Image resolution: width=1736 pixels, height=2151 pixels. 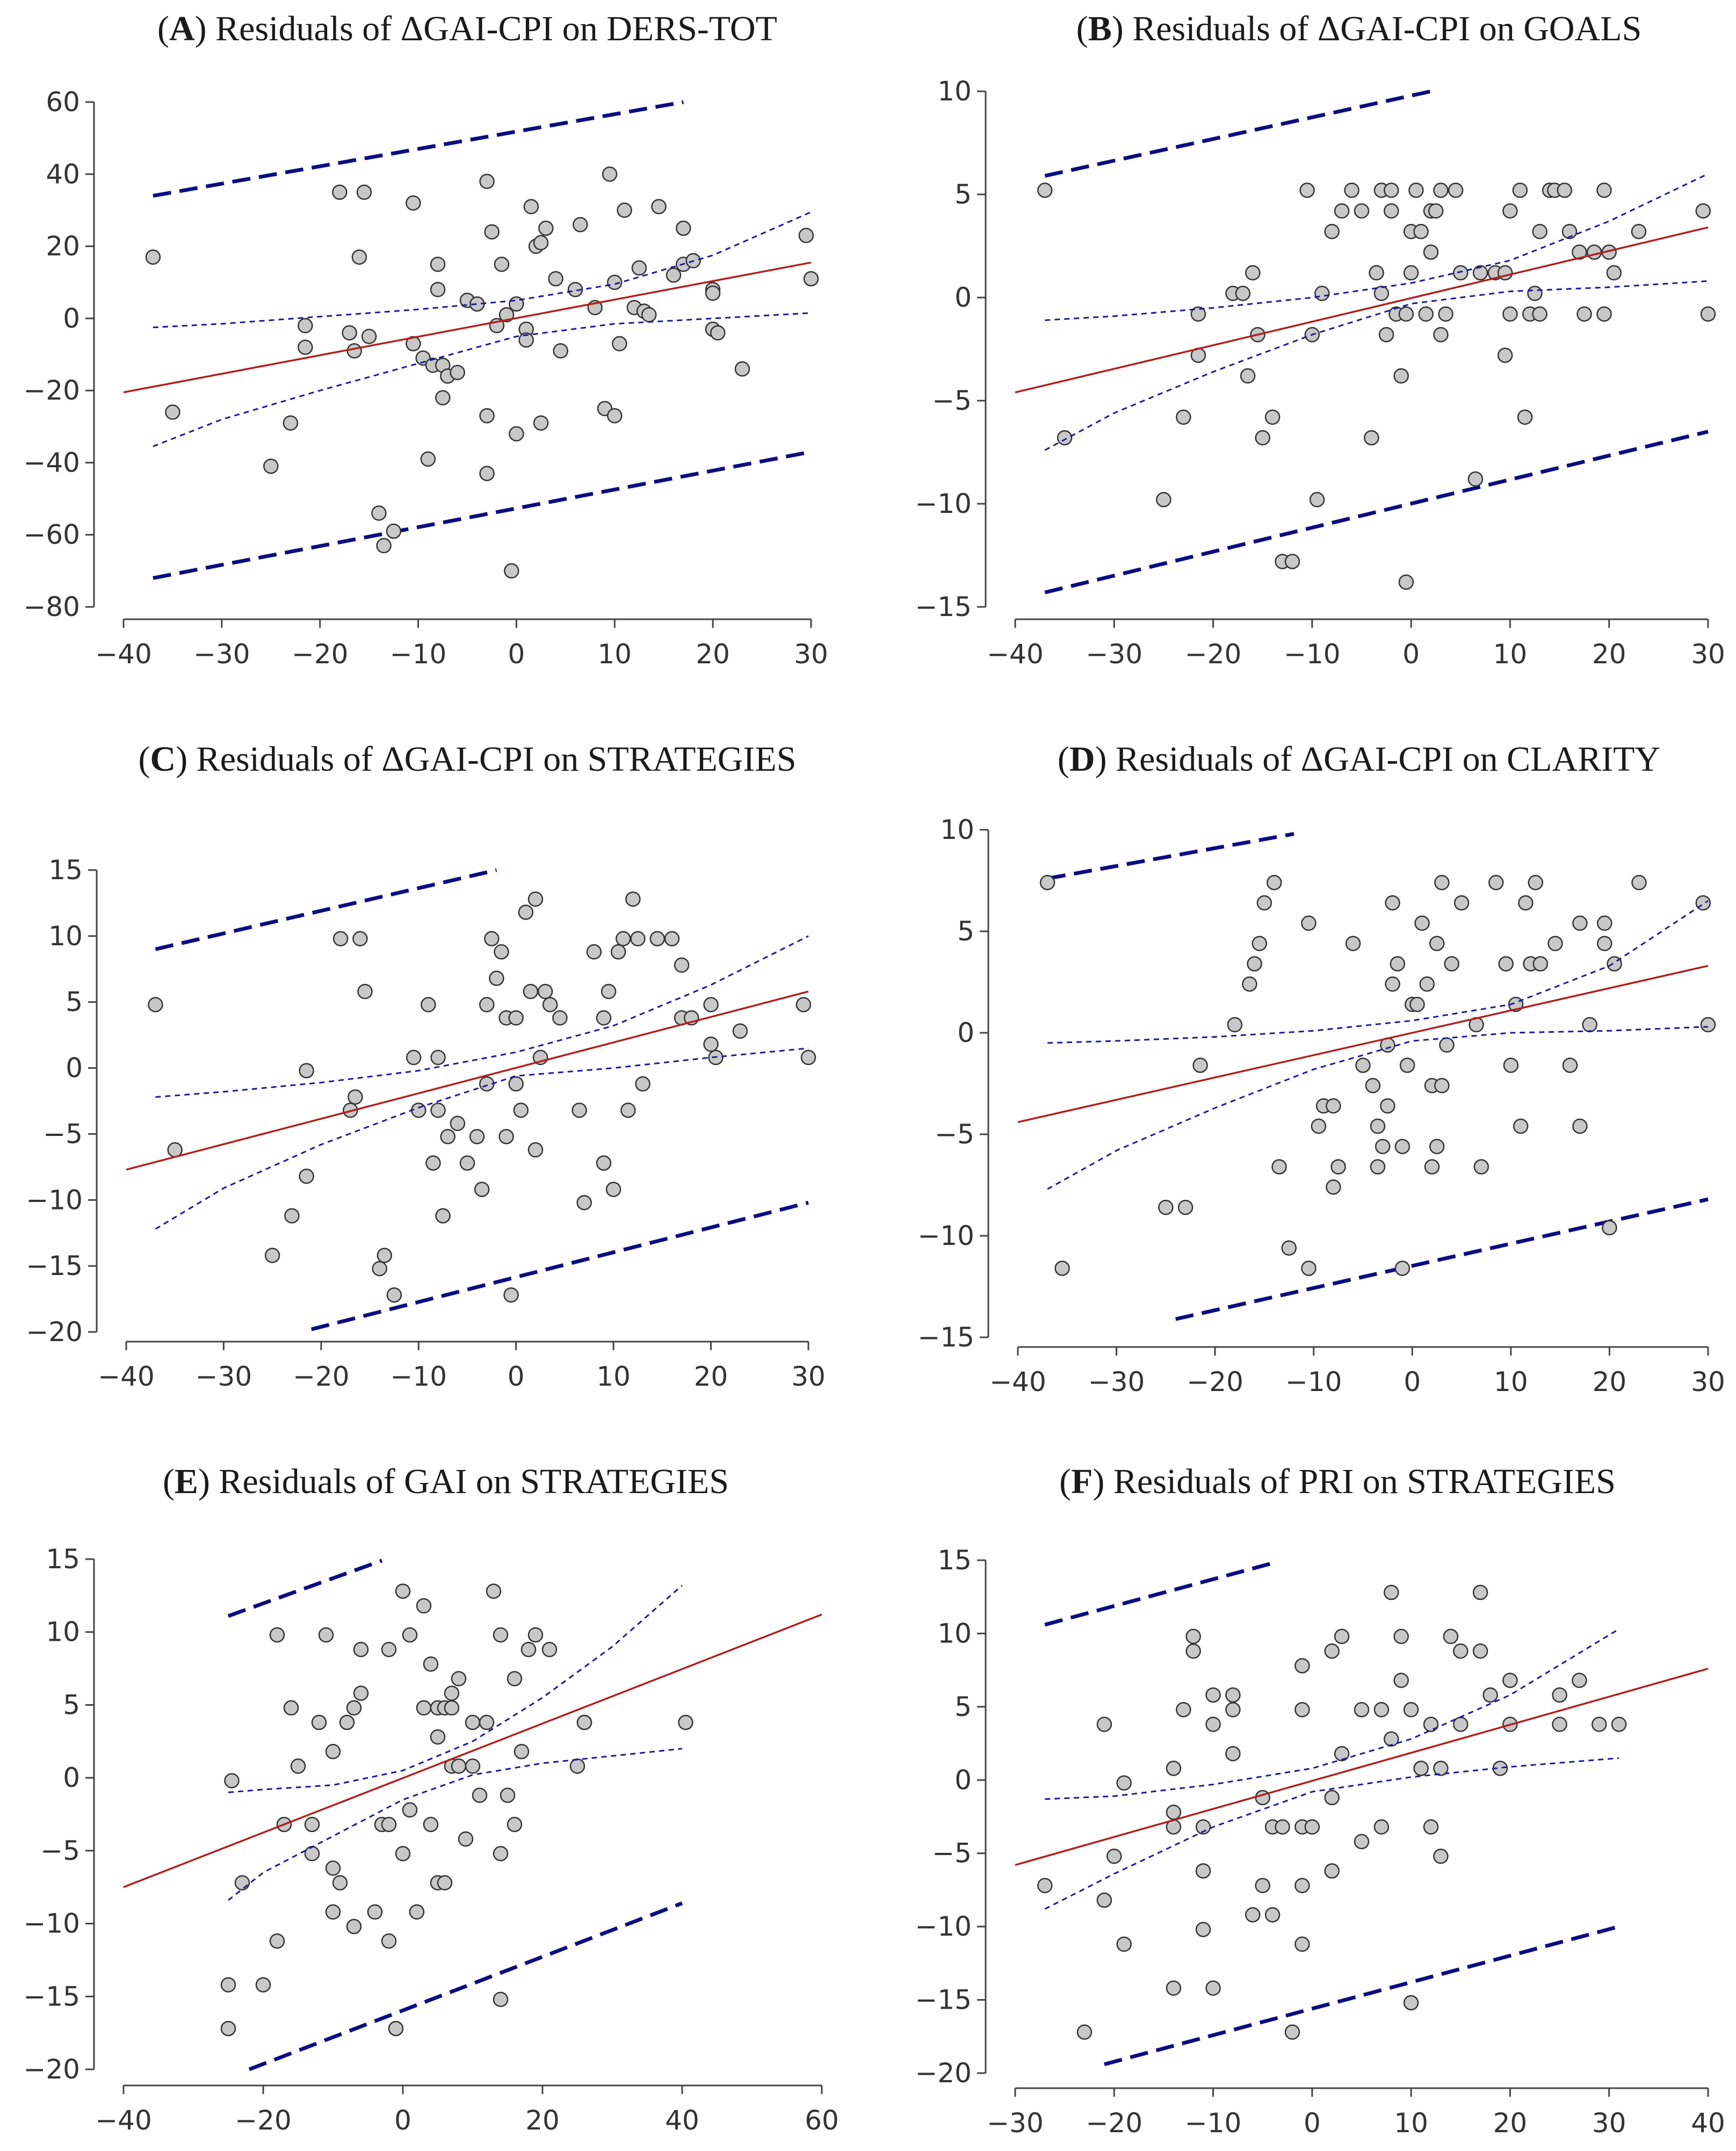 What do you see at coordinates (963, 297) in the screenshot?
I see `y-tick-label: 0` at bounding box center [963, 297].